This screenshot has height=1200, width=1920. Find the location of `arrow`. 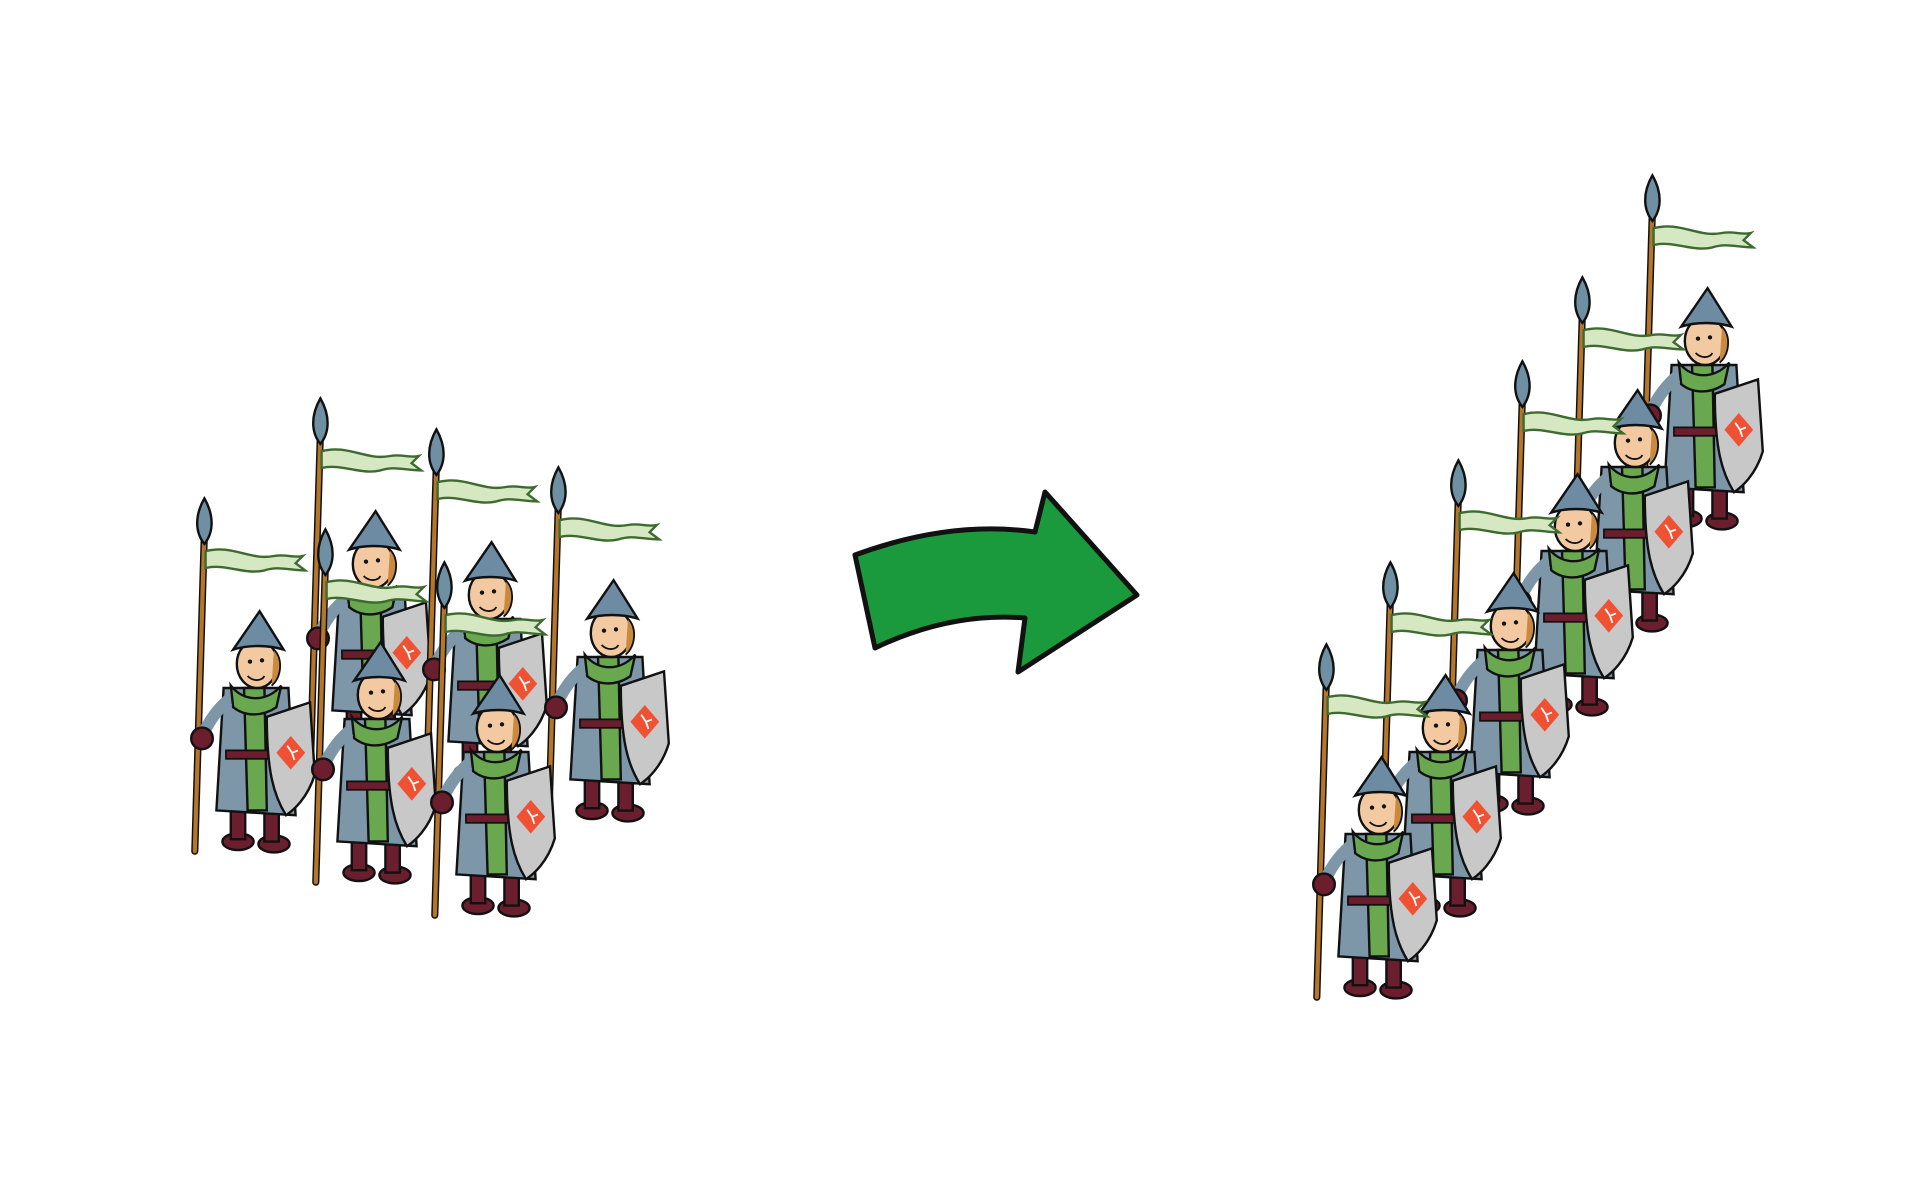

arrow is located at coordinates (996, 582).